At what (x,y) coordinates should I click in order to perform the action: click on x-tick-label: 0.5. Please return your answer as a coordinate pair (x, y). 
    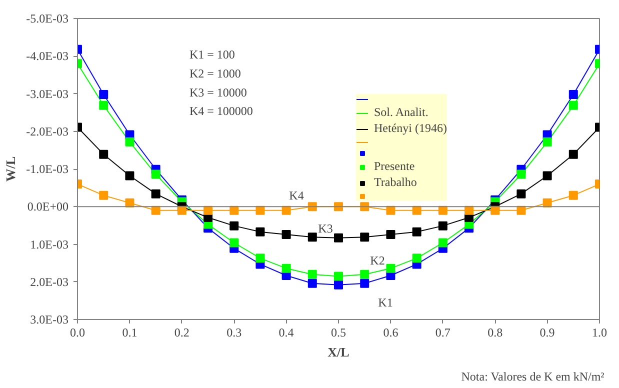
    Looking at the image, I should click on (338, 333).